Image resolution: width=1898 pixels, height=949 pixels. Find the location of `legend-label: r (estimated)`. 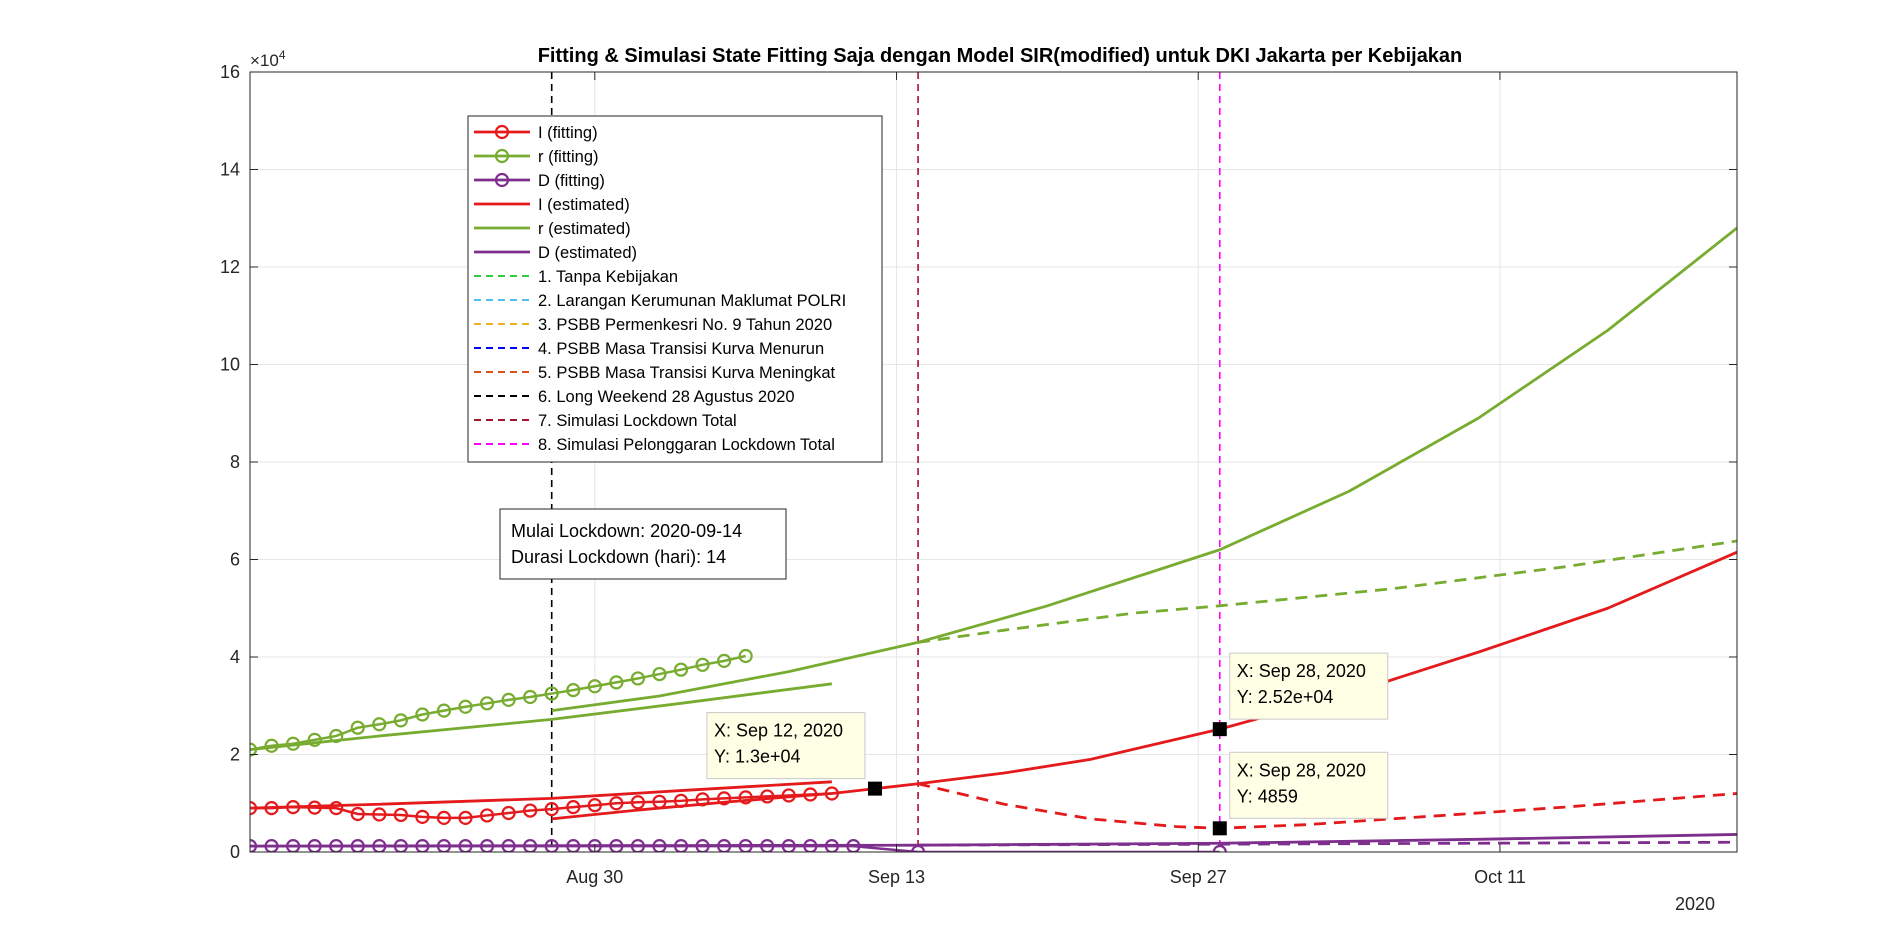

legend-label: r (estimated) is located at coordinates (584, 229).